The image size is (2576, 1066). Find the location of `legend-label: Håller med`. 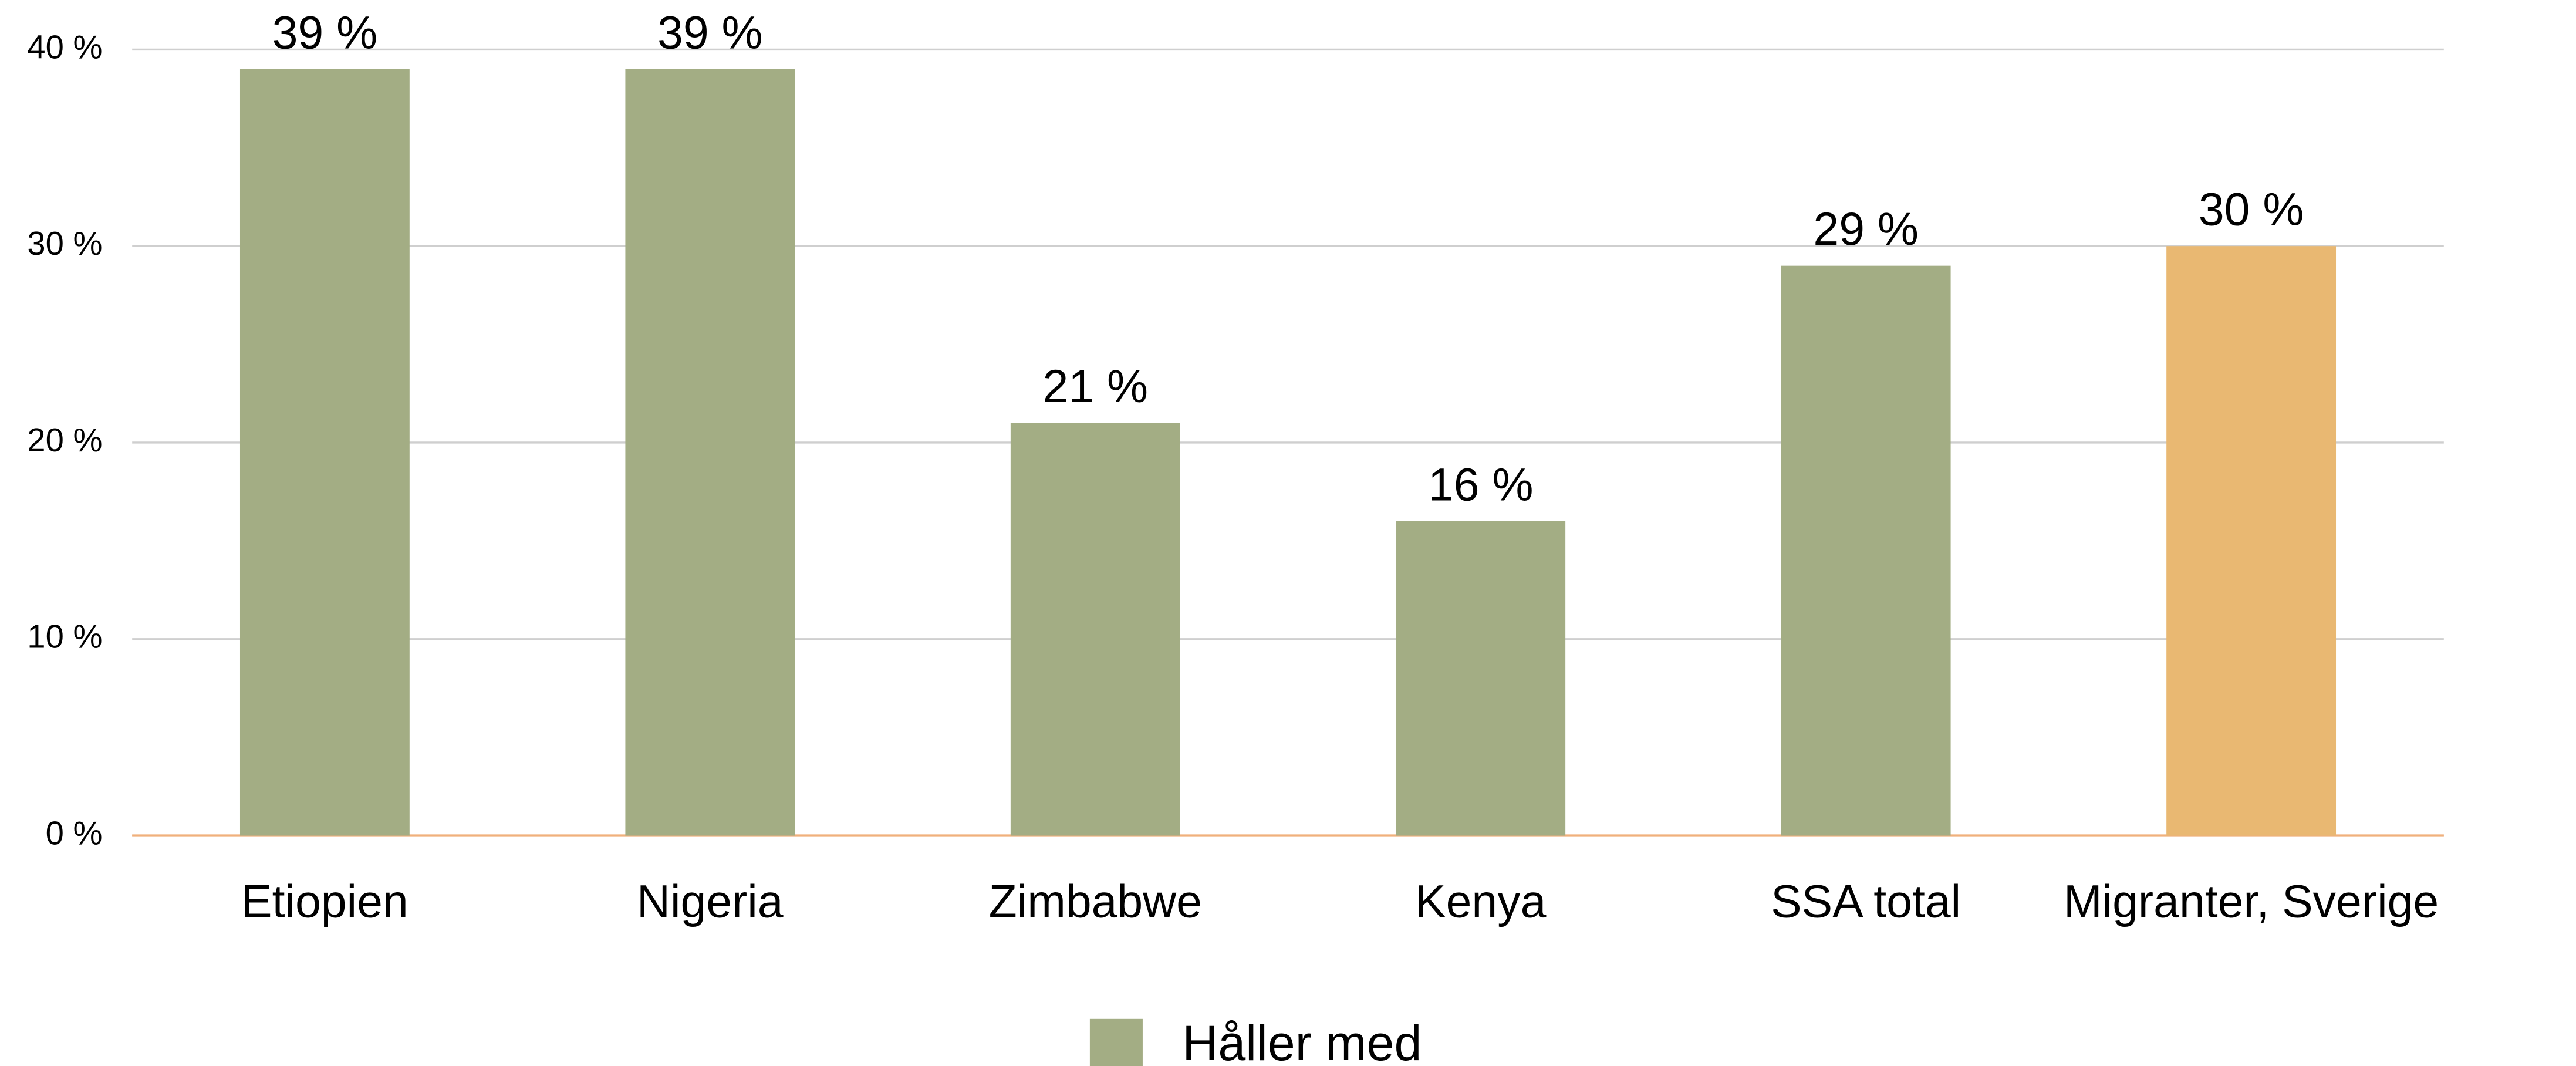

legend-label: Håller med is located at coordinates (1302, 1041).